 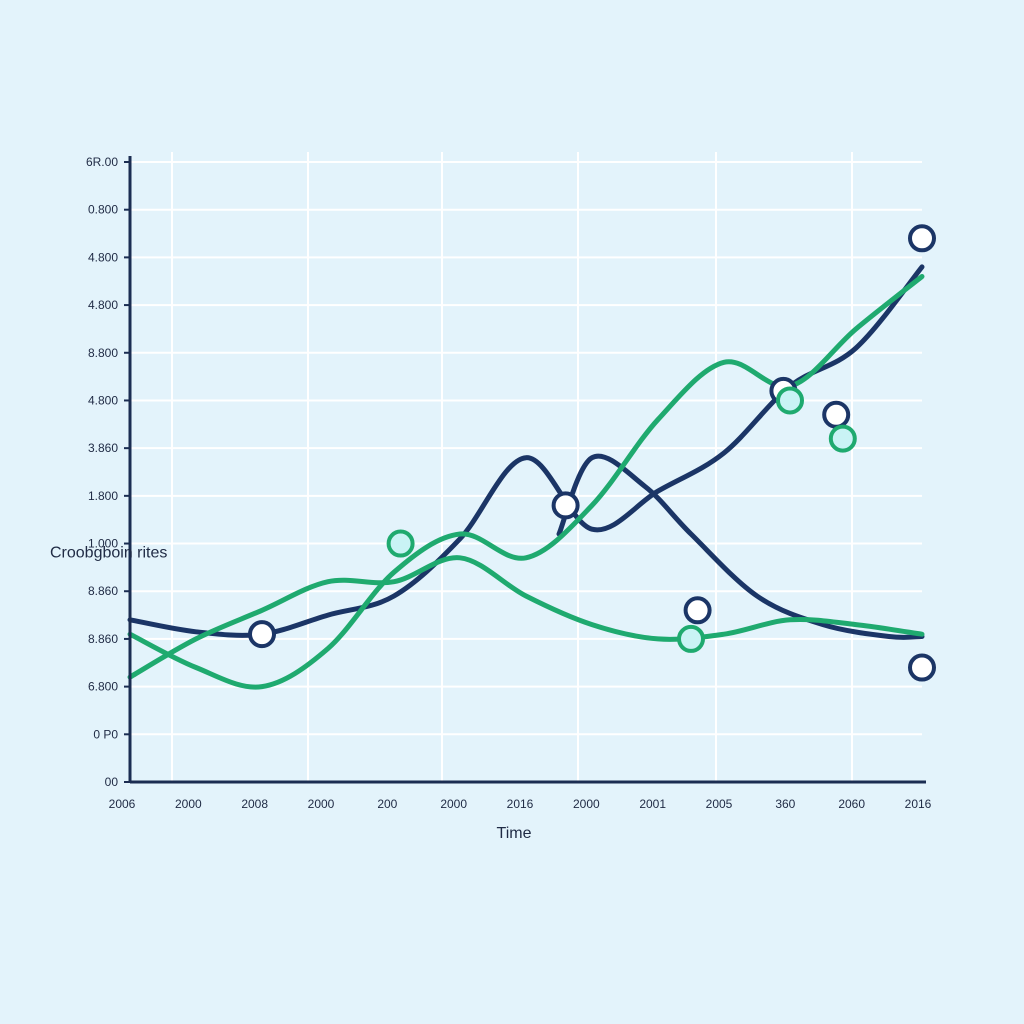 What do you see at coordinates (102, 162) in the screenshot?
I see `y-tick-label: 6R.00` at bounding box center [102, 162].